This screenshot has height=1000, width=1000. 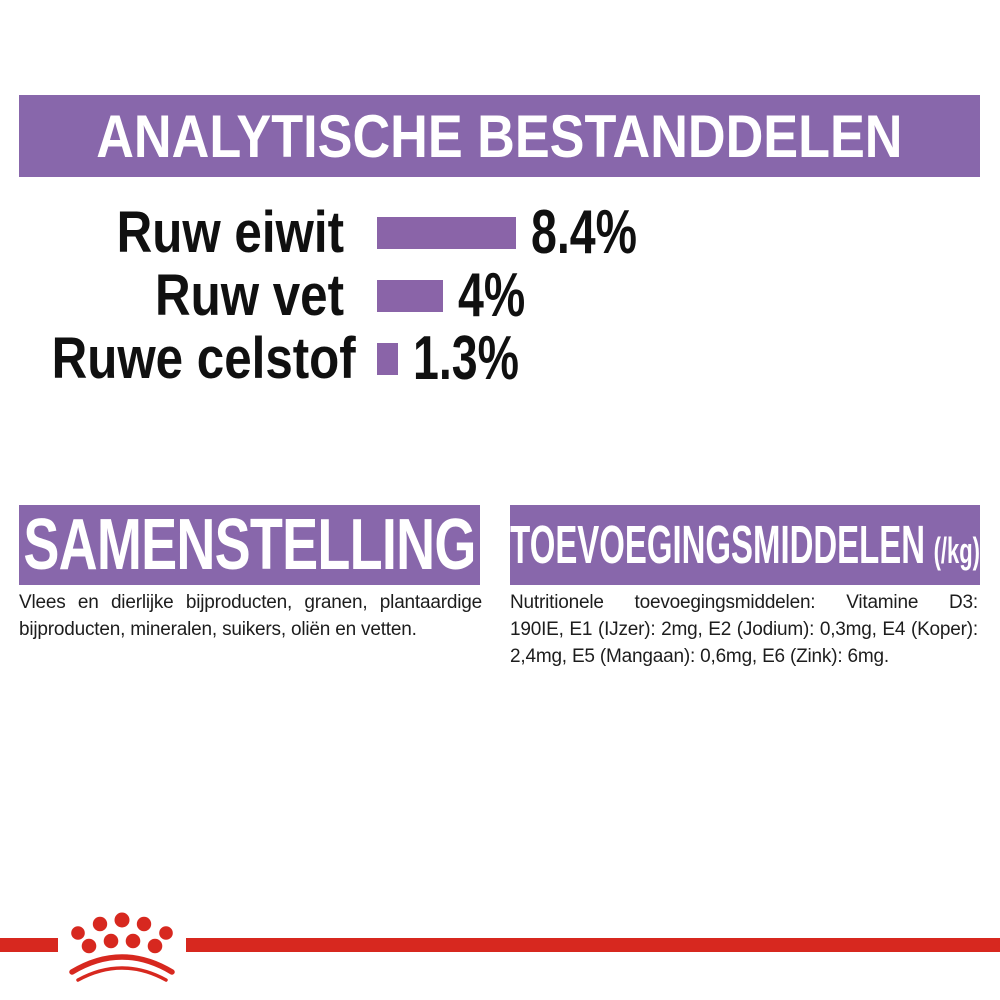 I want to click on nutrient-row: Ruwe celstof 1.3%, so click(x=500, y=358).